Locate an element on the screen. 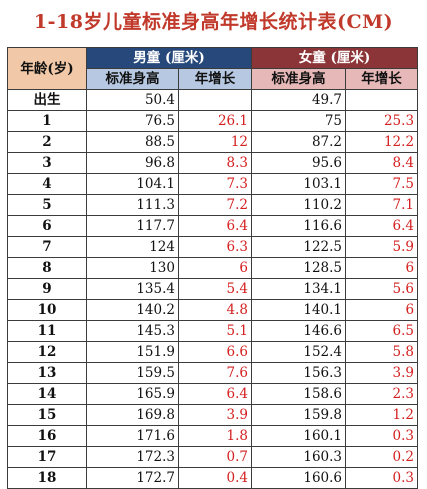 The image size is (427, 489). boy-growth-cell: 4.8 is located at coordinates (215, 310).